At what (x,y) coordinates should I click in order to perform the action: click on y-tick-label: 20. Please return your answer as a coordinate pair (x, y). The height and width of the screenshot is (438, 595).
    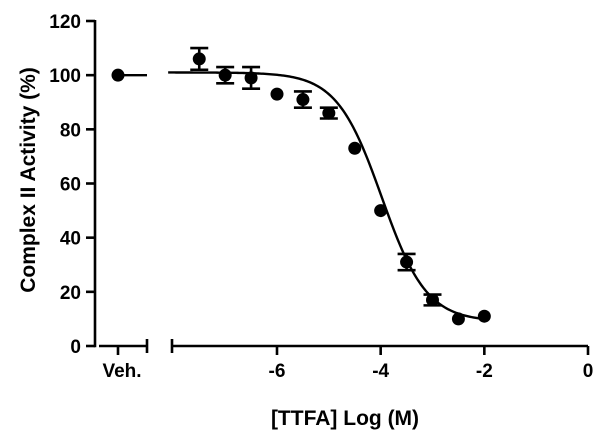
    Looking at the image, I should click on (70, 293).